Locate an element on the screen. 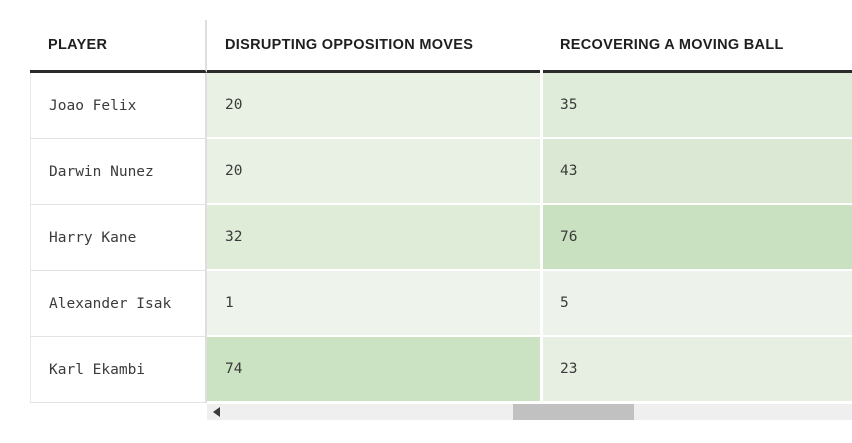  table-row: Alexander Isak 1 5 is located at coordinates (441, 304).